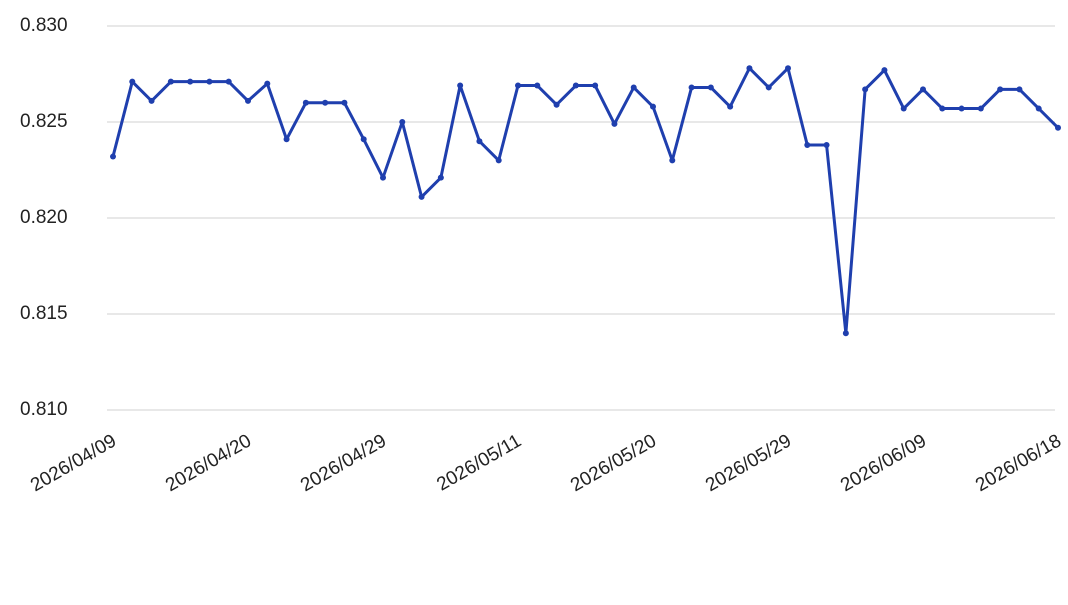 Image resolution: width=1068 pixels, height=605 pixels. Describe the element at coordinates (748, 463) in the screenshot. I see `x-tick-label: 2026/05/29` at that location.